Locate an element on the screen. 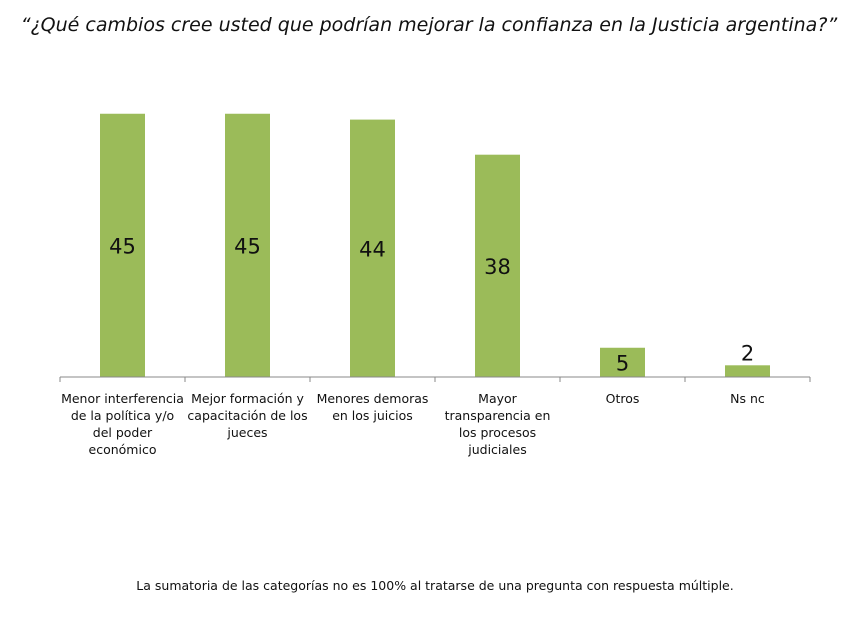  data-label-3: 38 is located at coordinates (497, 267).